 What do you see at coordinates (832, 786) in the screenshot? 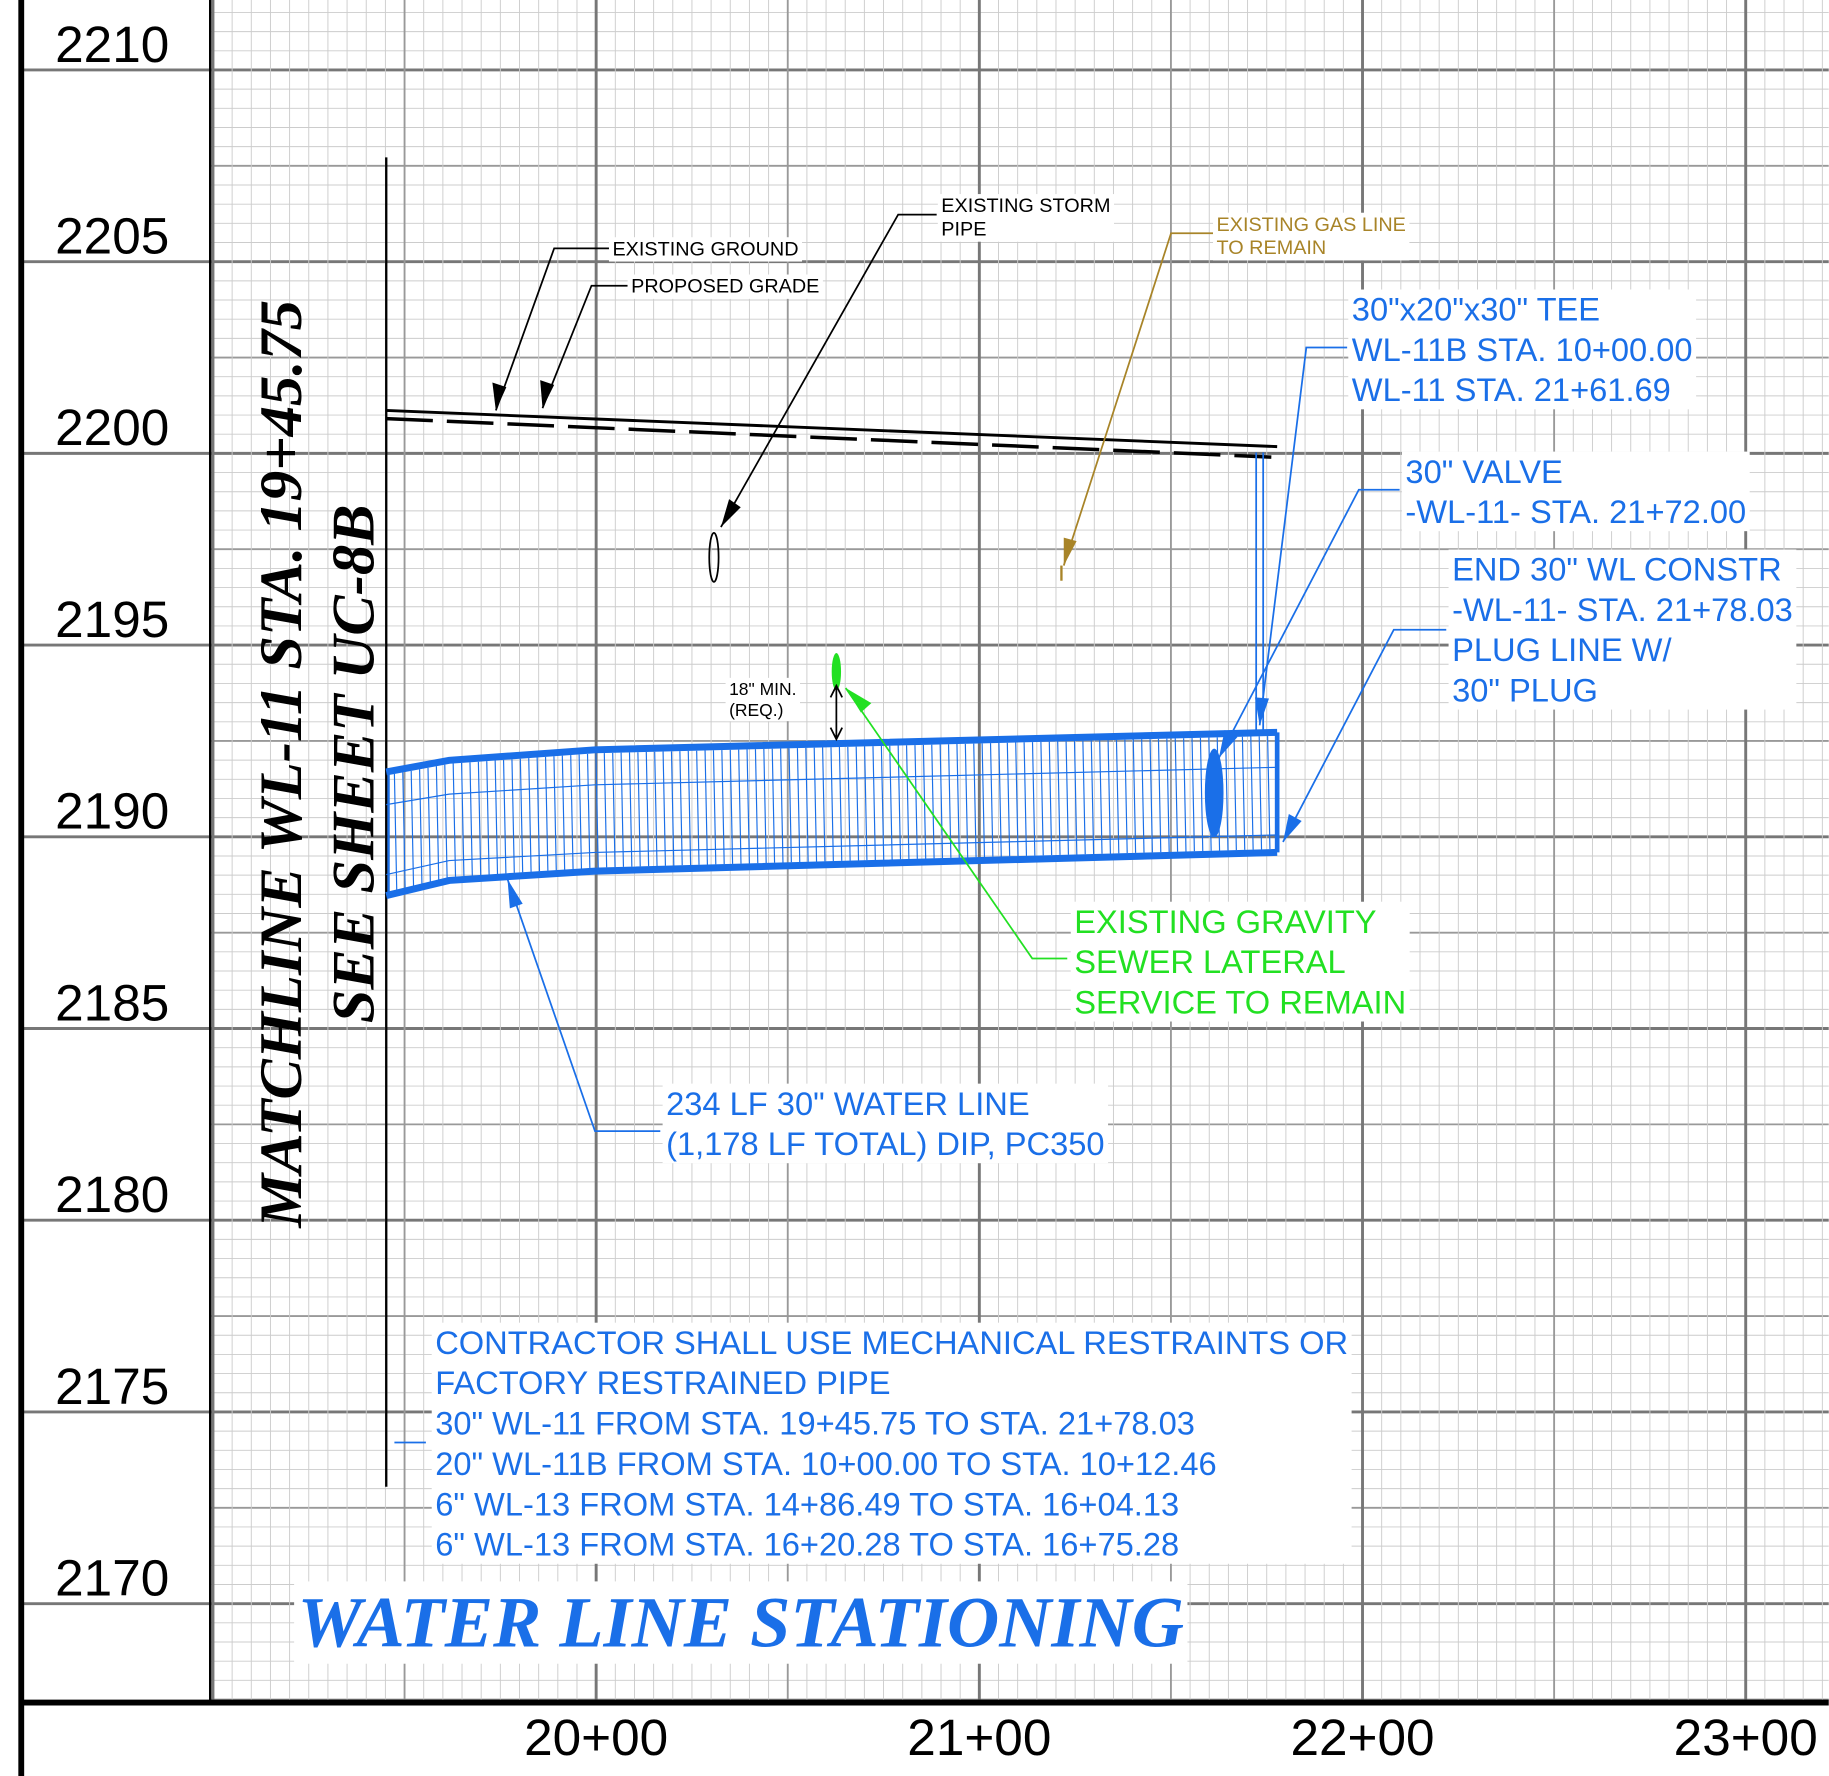
I see `pipe-inner` at bounding box center [832, 786].